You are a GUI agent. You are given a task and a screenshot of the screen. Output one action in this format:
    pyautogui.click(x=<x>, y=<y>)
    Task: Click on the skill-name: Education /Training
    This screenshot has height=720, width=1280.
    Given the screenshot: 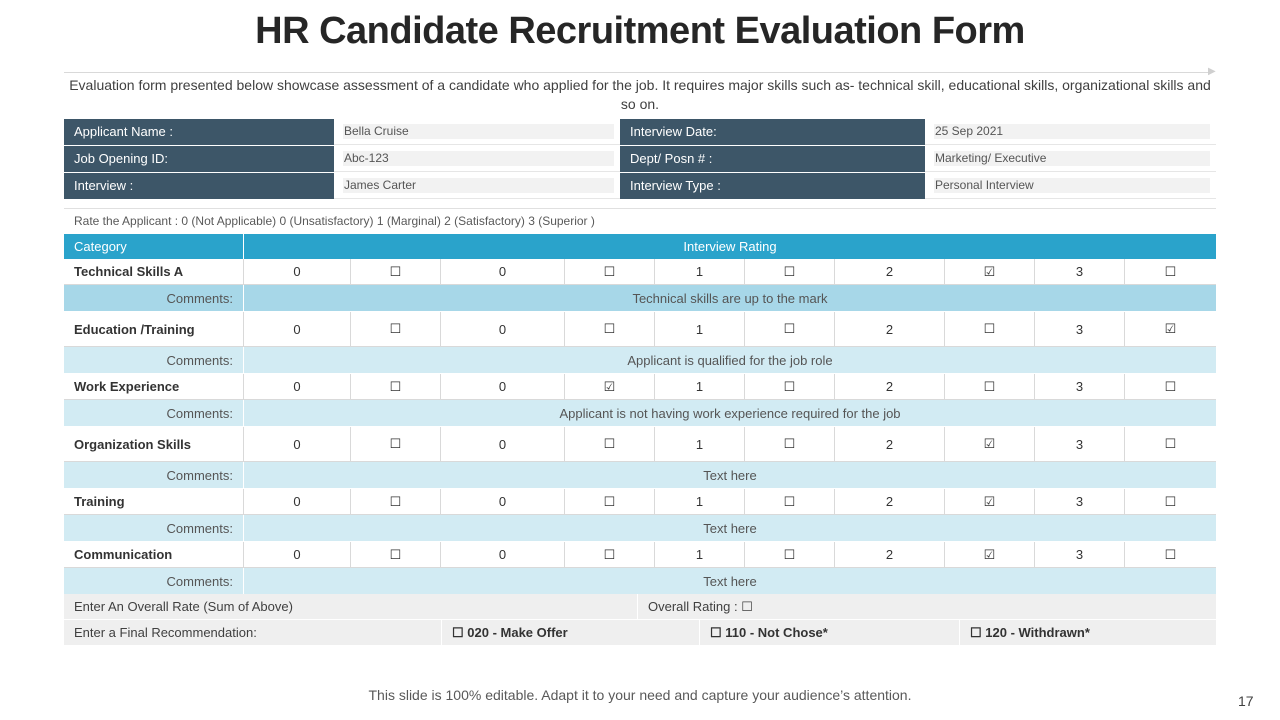 What is the action you would take?
    pyautogui.click(x=154, y=329)
    